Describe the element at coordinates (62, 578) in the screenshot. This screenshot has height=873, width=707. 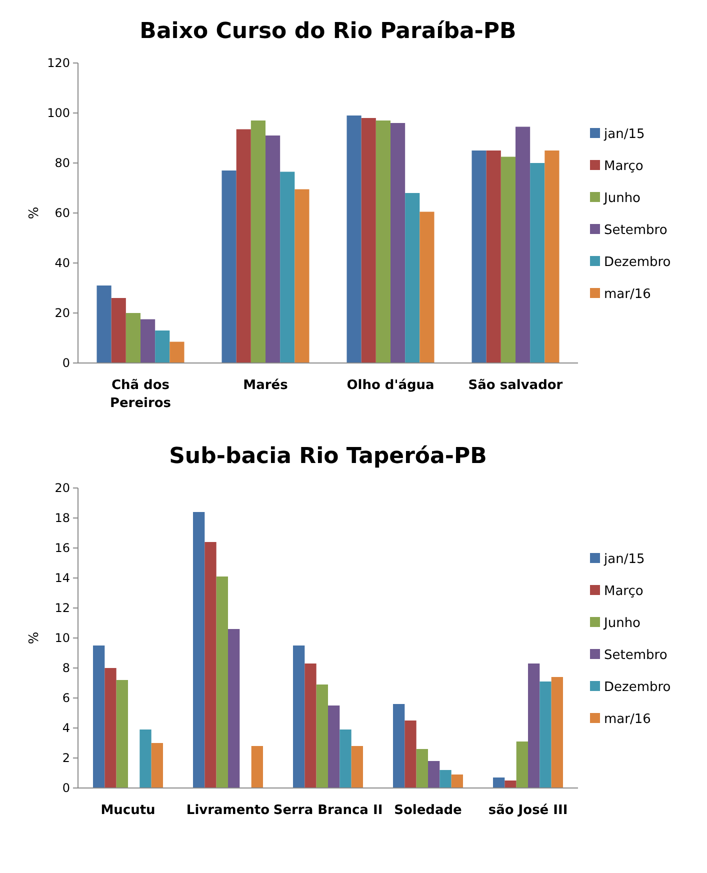
I see `y-tick-label: 14` at that location.